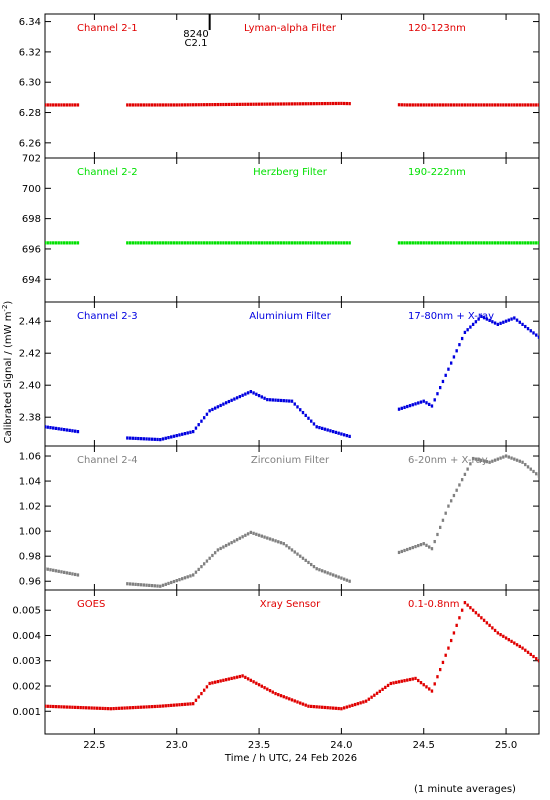  I want to click on panel-name: Channel 2-3, so click(107, 316).